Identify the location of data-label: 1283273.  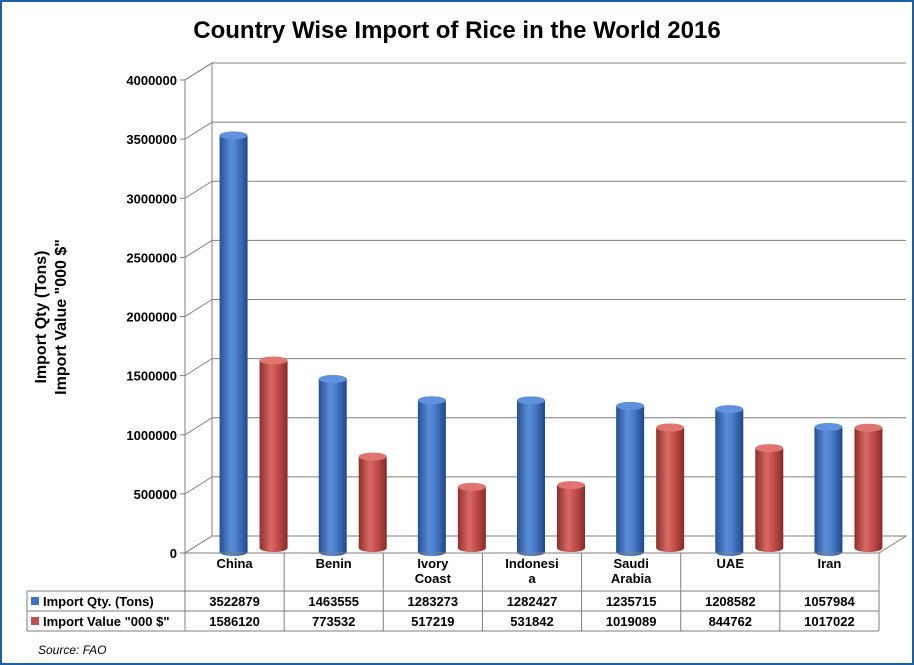
(433, 601).